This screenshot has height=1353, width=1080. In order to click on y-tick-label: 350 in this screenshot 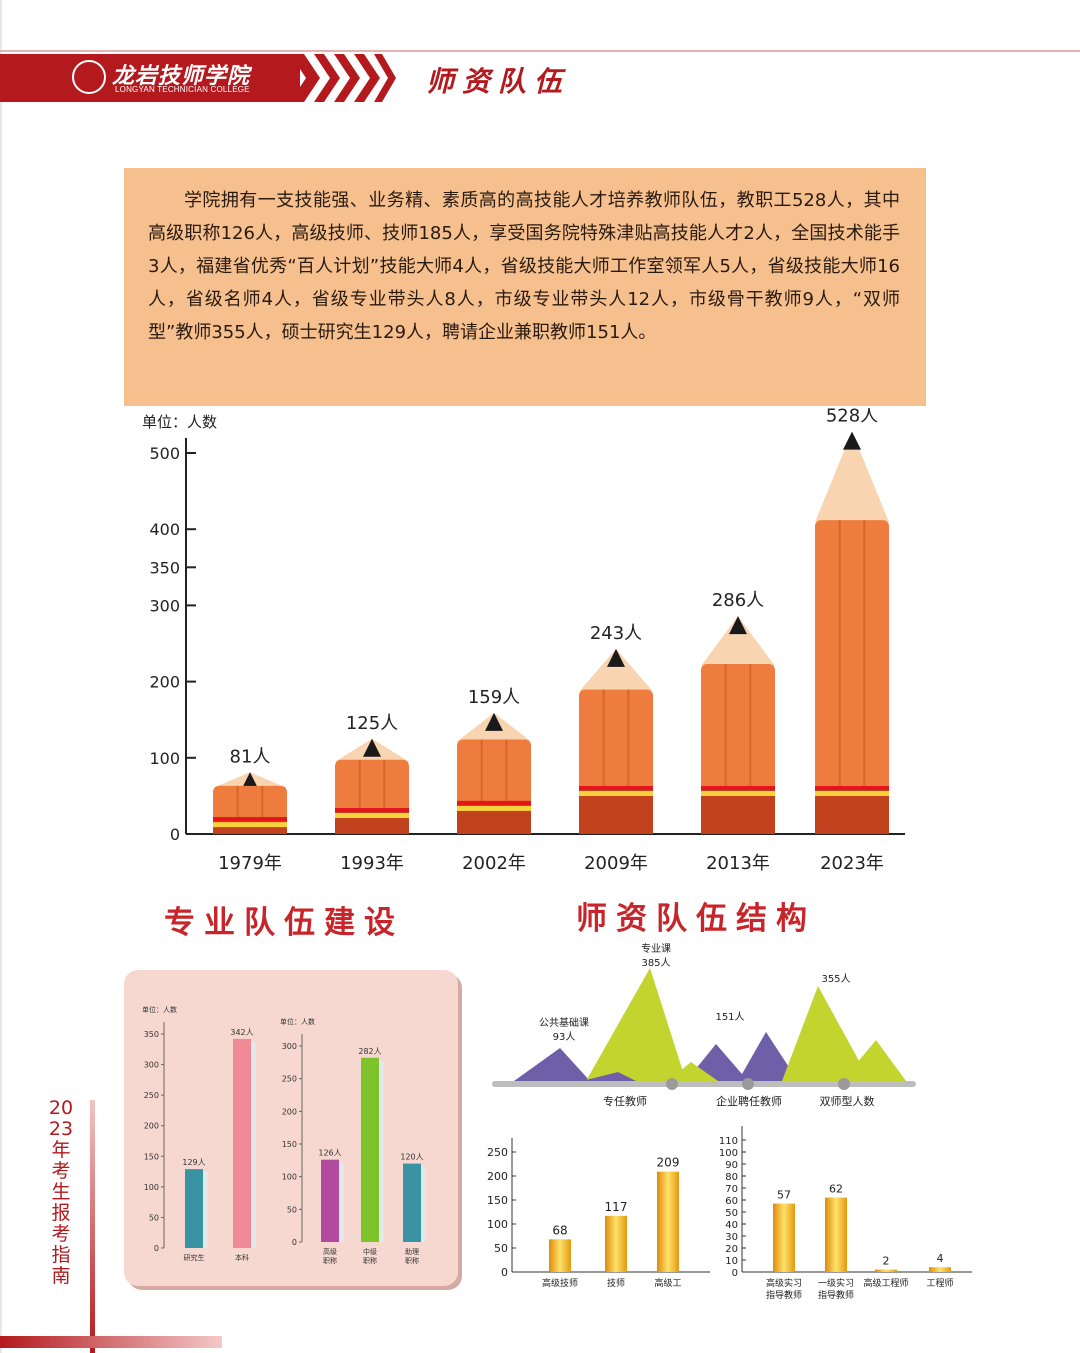, I will do `click(151, 1034)`.